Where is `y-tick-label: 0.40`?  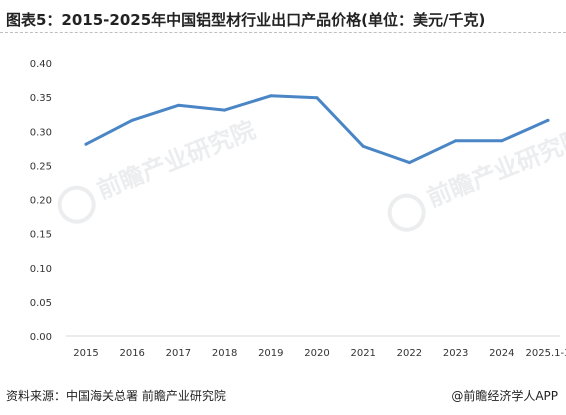
y-tick-label: 0.40 is located at coordinates (41, 64).